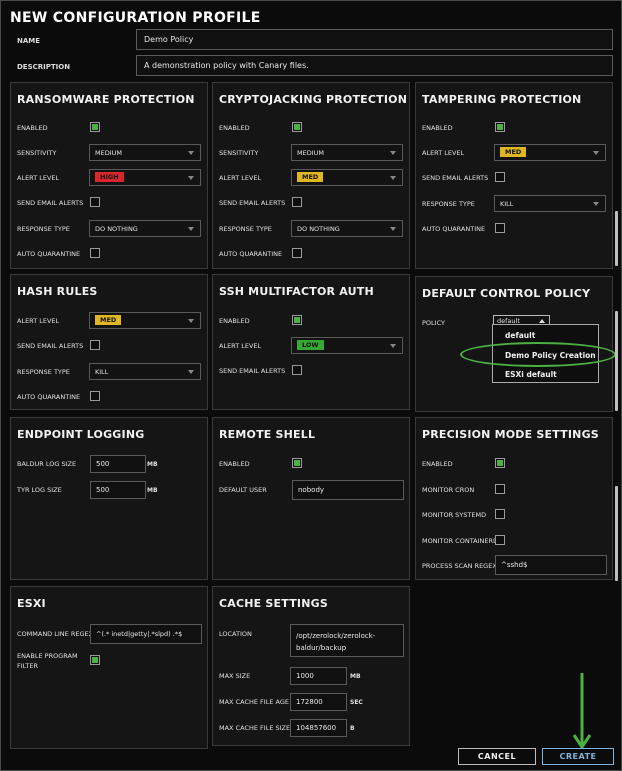  What do you see at coordinates (47, 464) in the screenshot?
I see `baldur-log-label: BALDUR LOG SIZE` at bounding box center [47, 464].